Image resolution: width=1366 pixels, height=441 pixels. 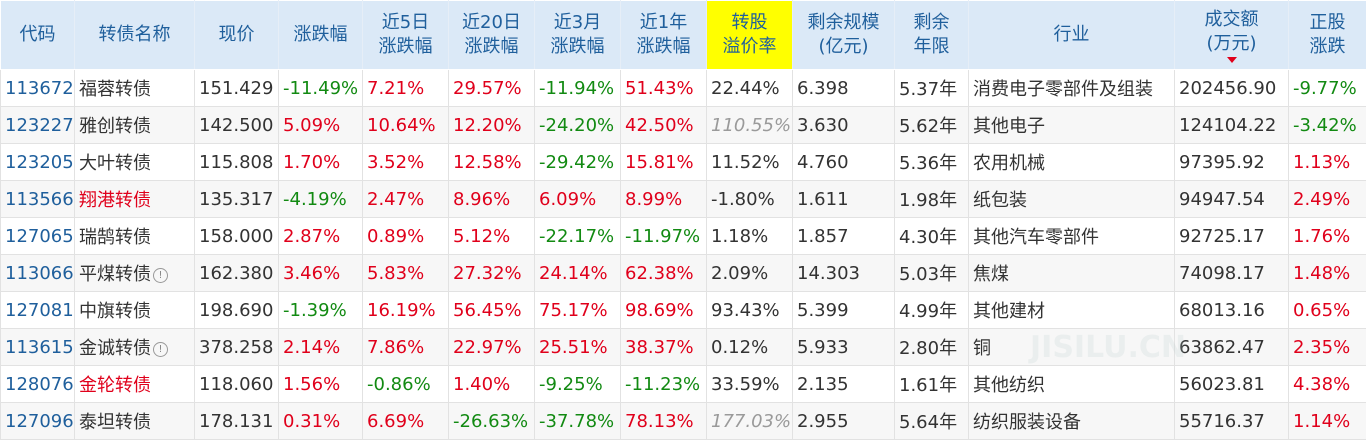 I want to click on cell-name: 雅创转债, so click(x=134, y=125).